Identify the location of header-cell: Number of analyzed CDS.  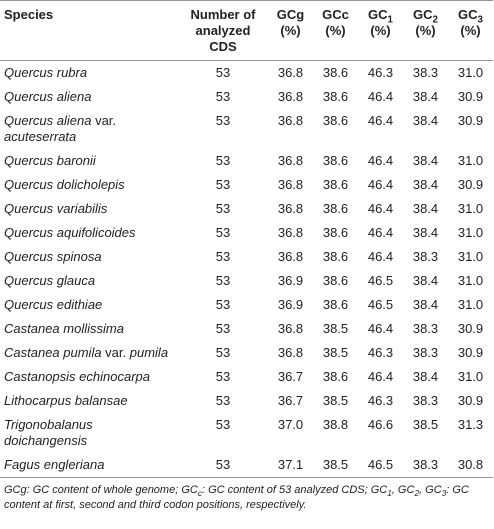
(223, 30).